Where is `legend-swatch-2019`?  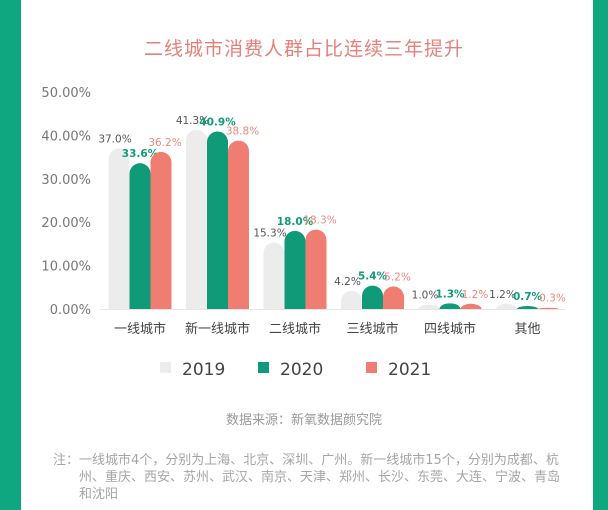
legend-swatch-2019 is located at coordinates (165, 367).